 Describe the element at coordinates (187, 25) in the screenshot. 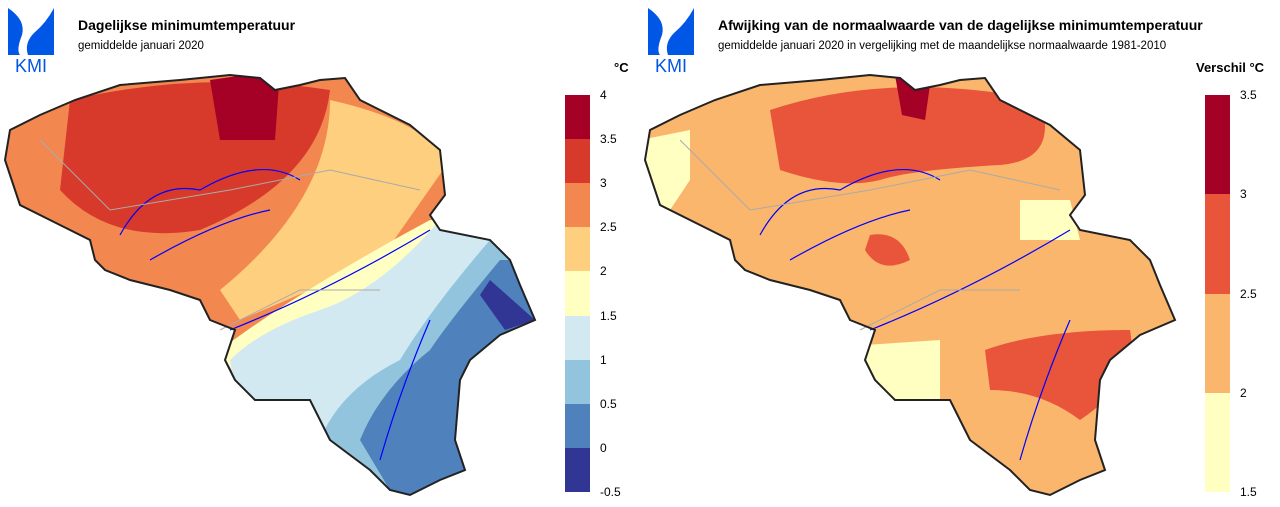

I see `map-title: Dagelijkse minimumtemperatuur` at that location.